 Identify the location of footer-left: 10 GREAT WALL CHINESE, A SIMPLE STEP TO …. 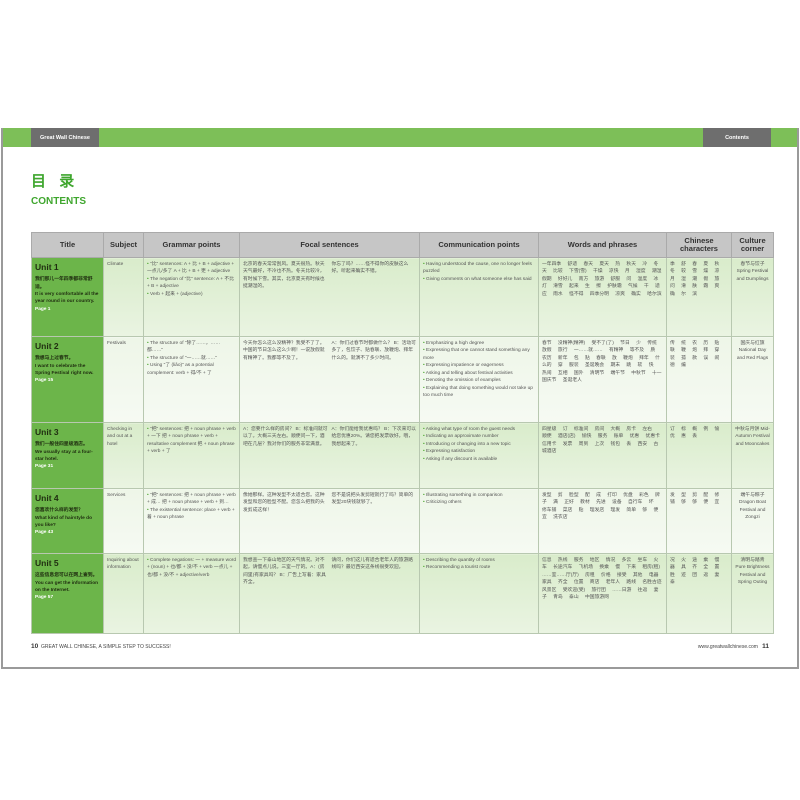
(101, 646).